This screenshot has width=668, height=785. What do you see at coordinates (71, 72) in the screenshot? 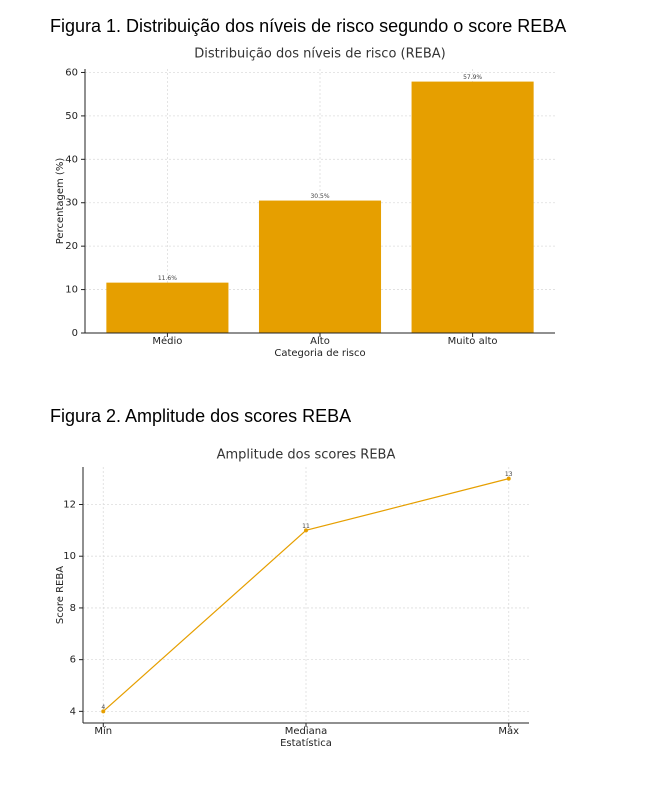
I see `y-tick-label: 60` at bounding box center [71, 72].